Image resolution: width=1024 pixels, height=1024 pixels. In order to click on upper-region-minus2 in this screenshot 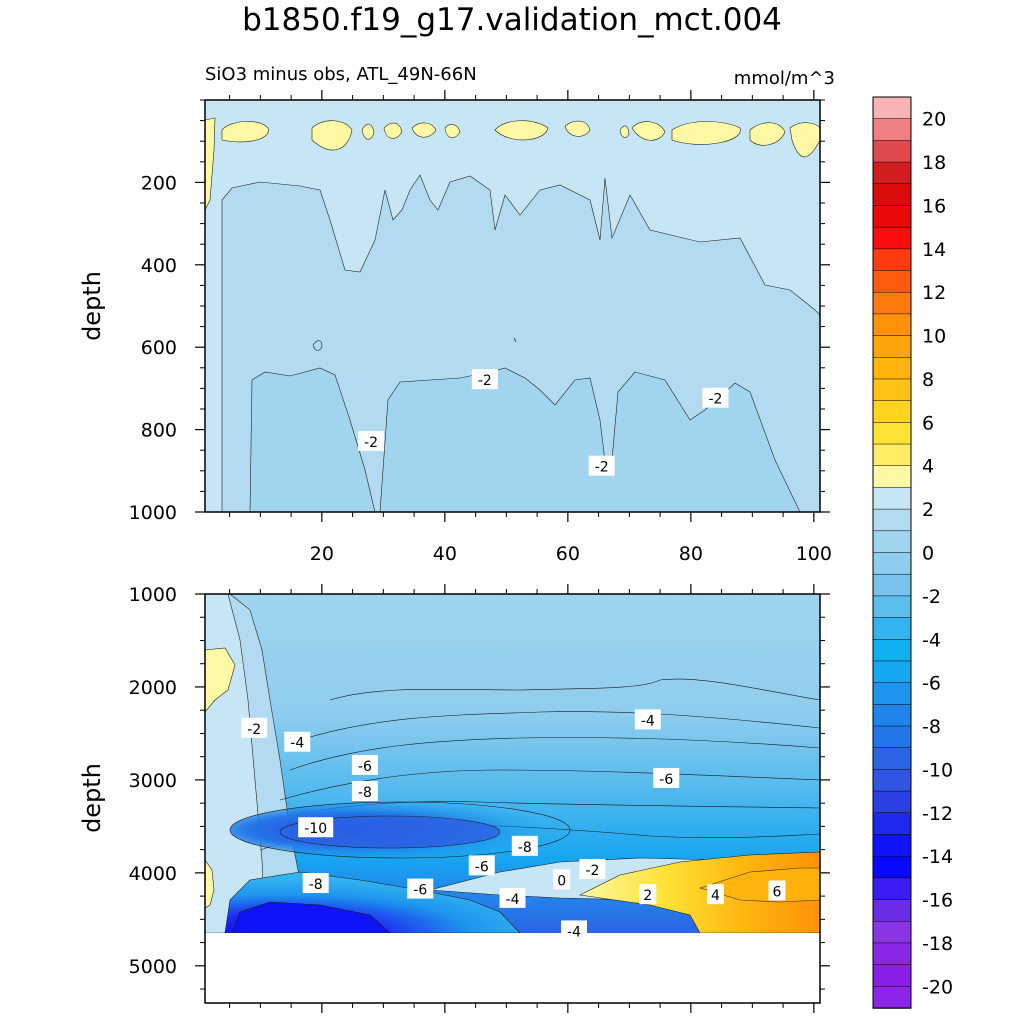, I will do `click(525, 439)`.